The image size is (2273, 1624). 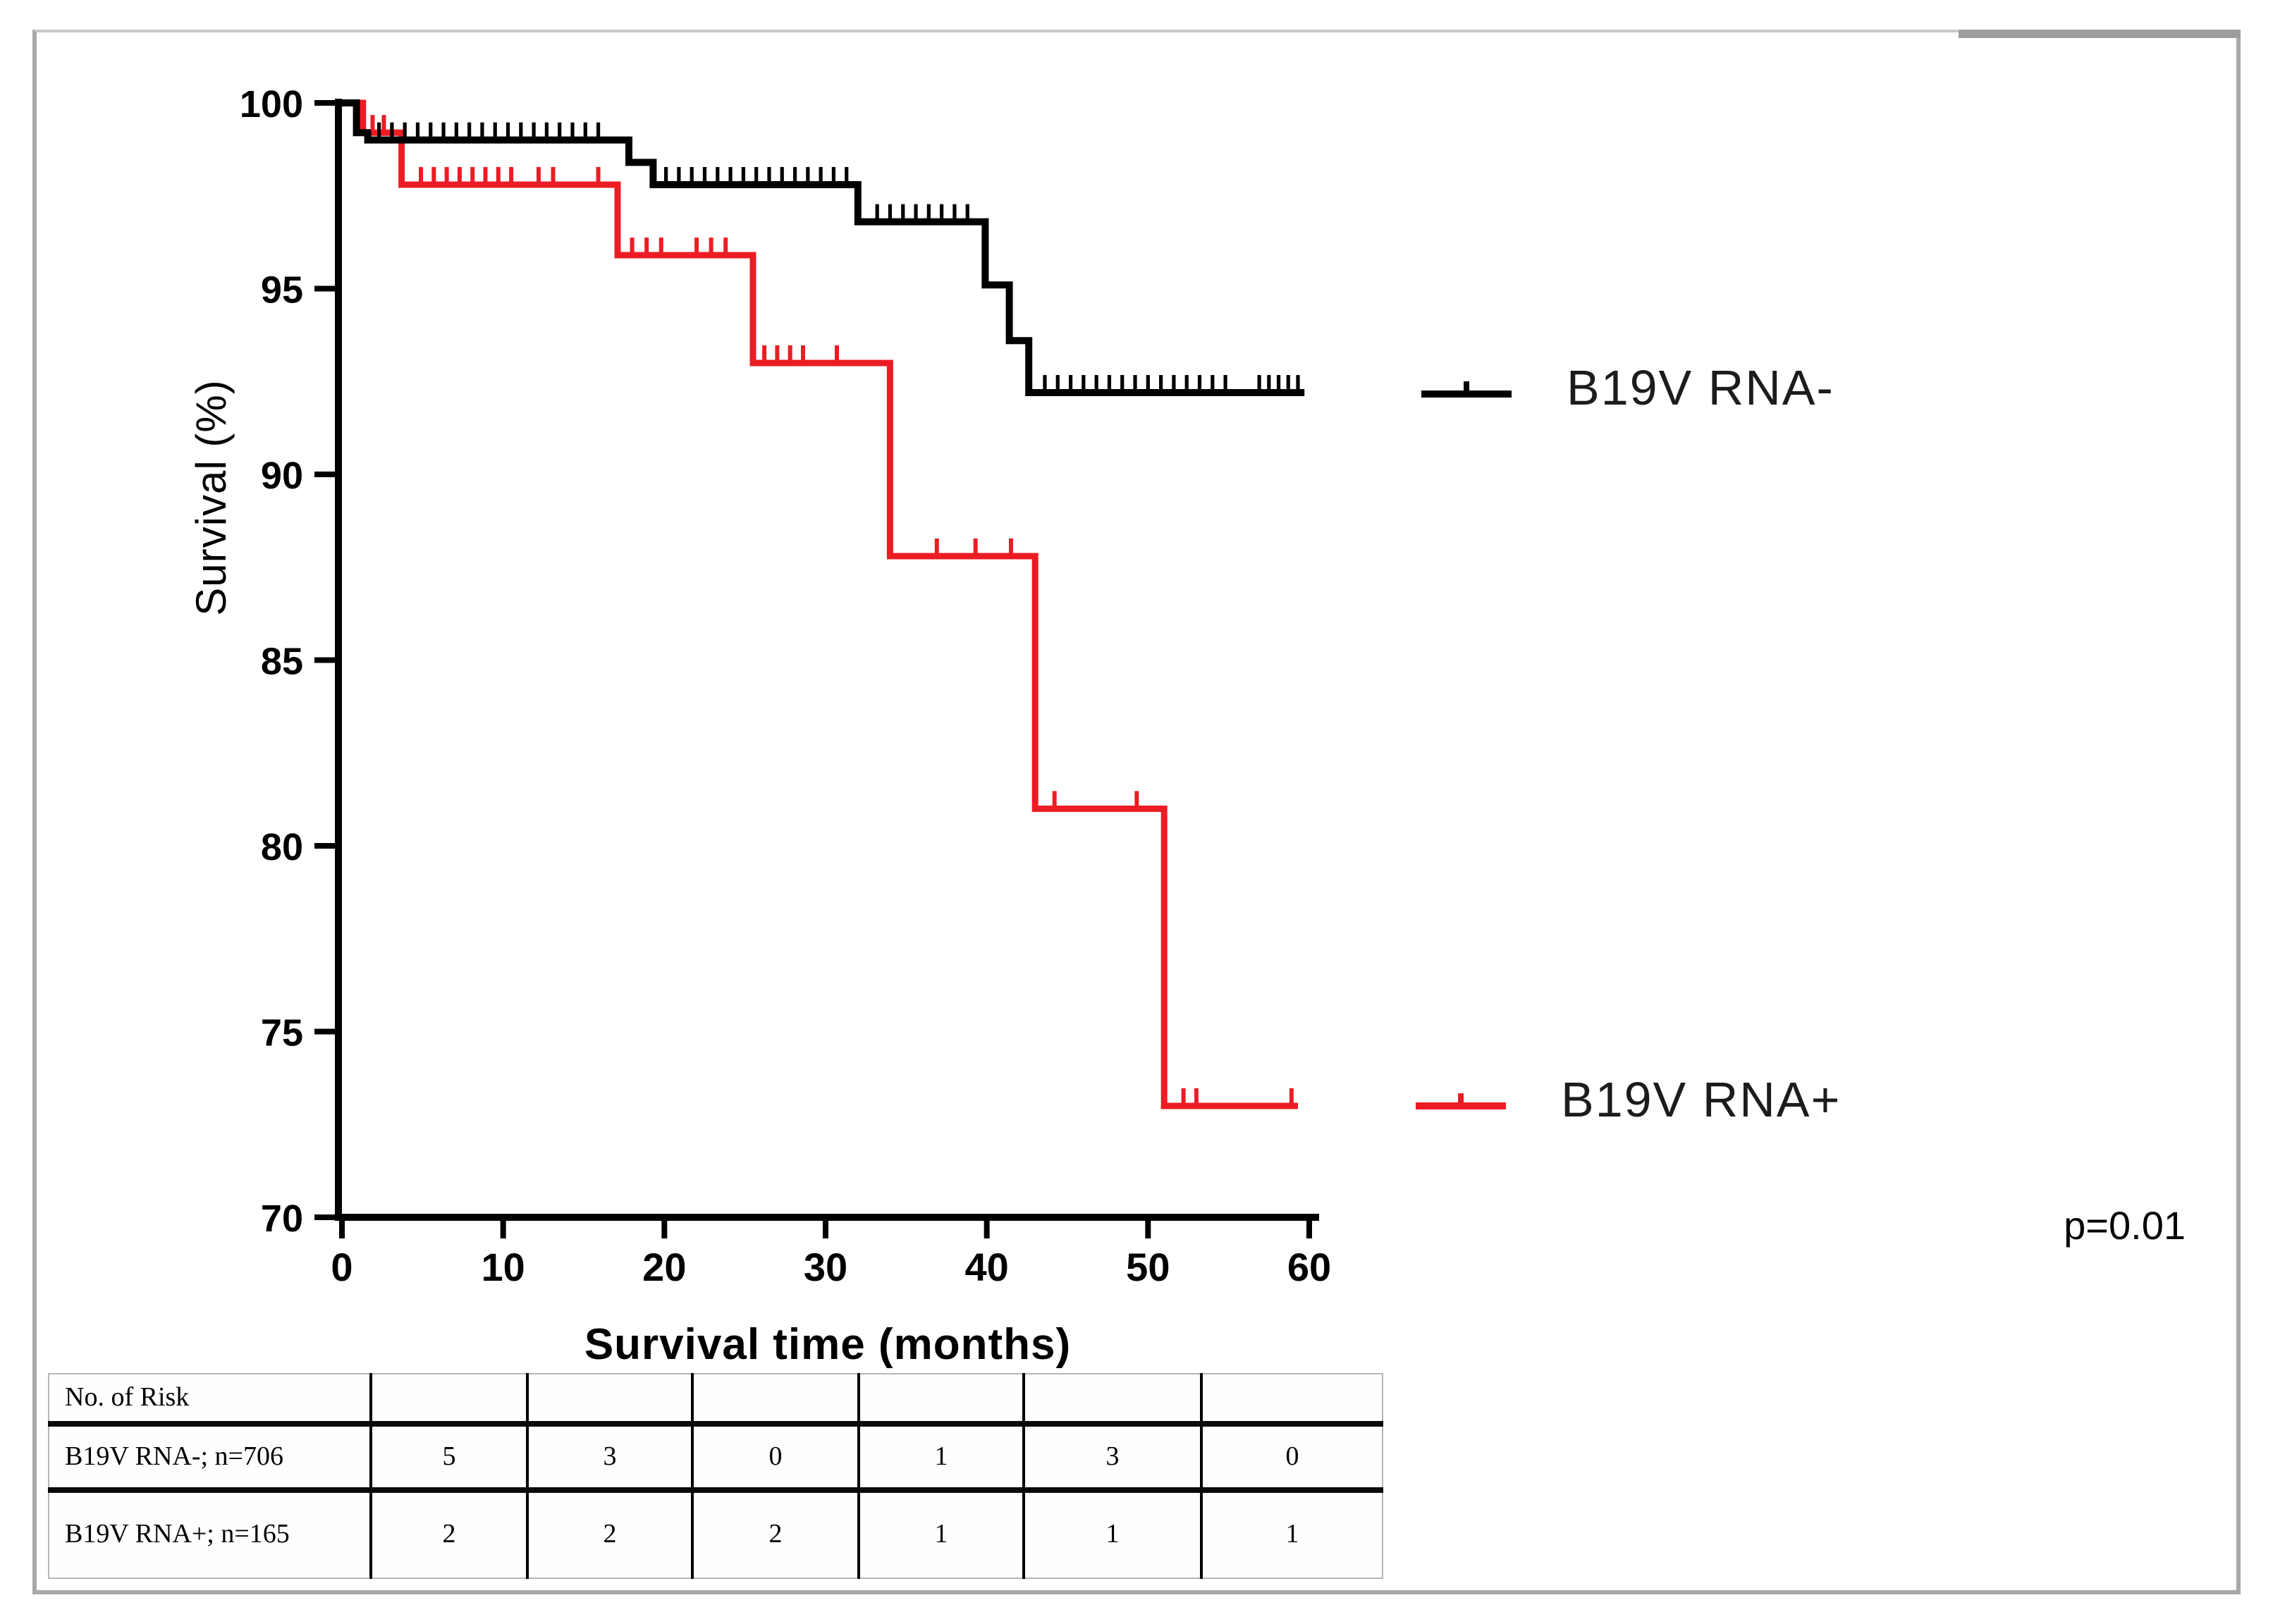 What do you see at coordinates (282, 847) in the screenshot?
I see `y-tick-label: 80` at bounding box center [282, 847].